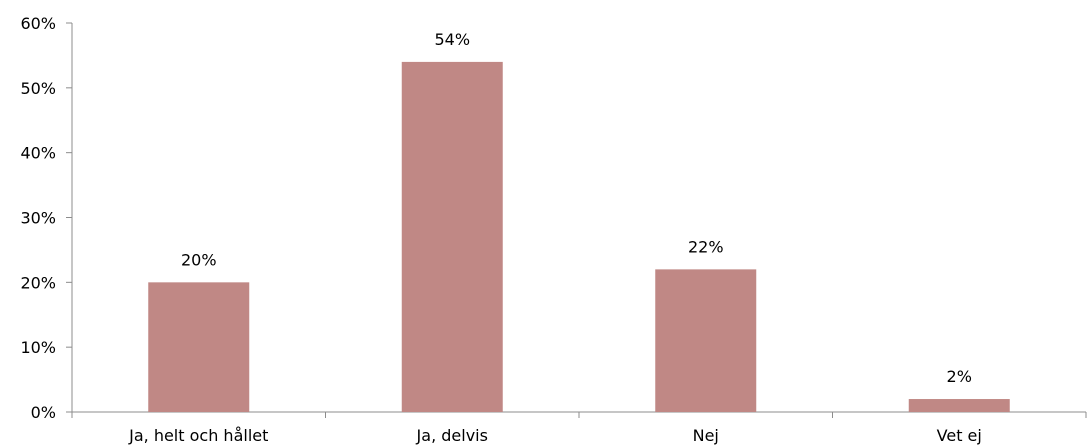 The image size is (1089, 446). Describe the element at coordinates (706, 246) in the screenshot. I see `data-label: 22%` at that location.